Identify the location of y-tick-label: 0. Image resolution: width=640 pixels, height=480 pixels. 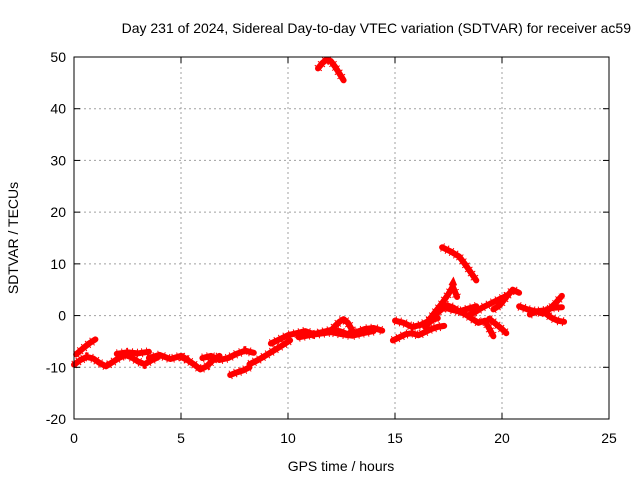
(62, 316).